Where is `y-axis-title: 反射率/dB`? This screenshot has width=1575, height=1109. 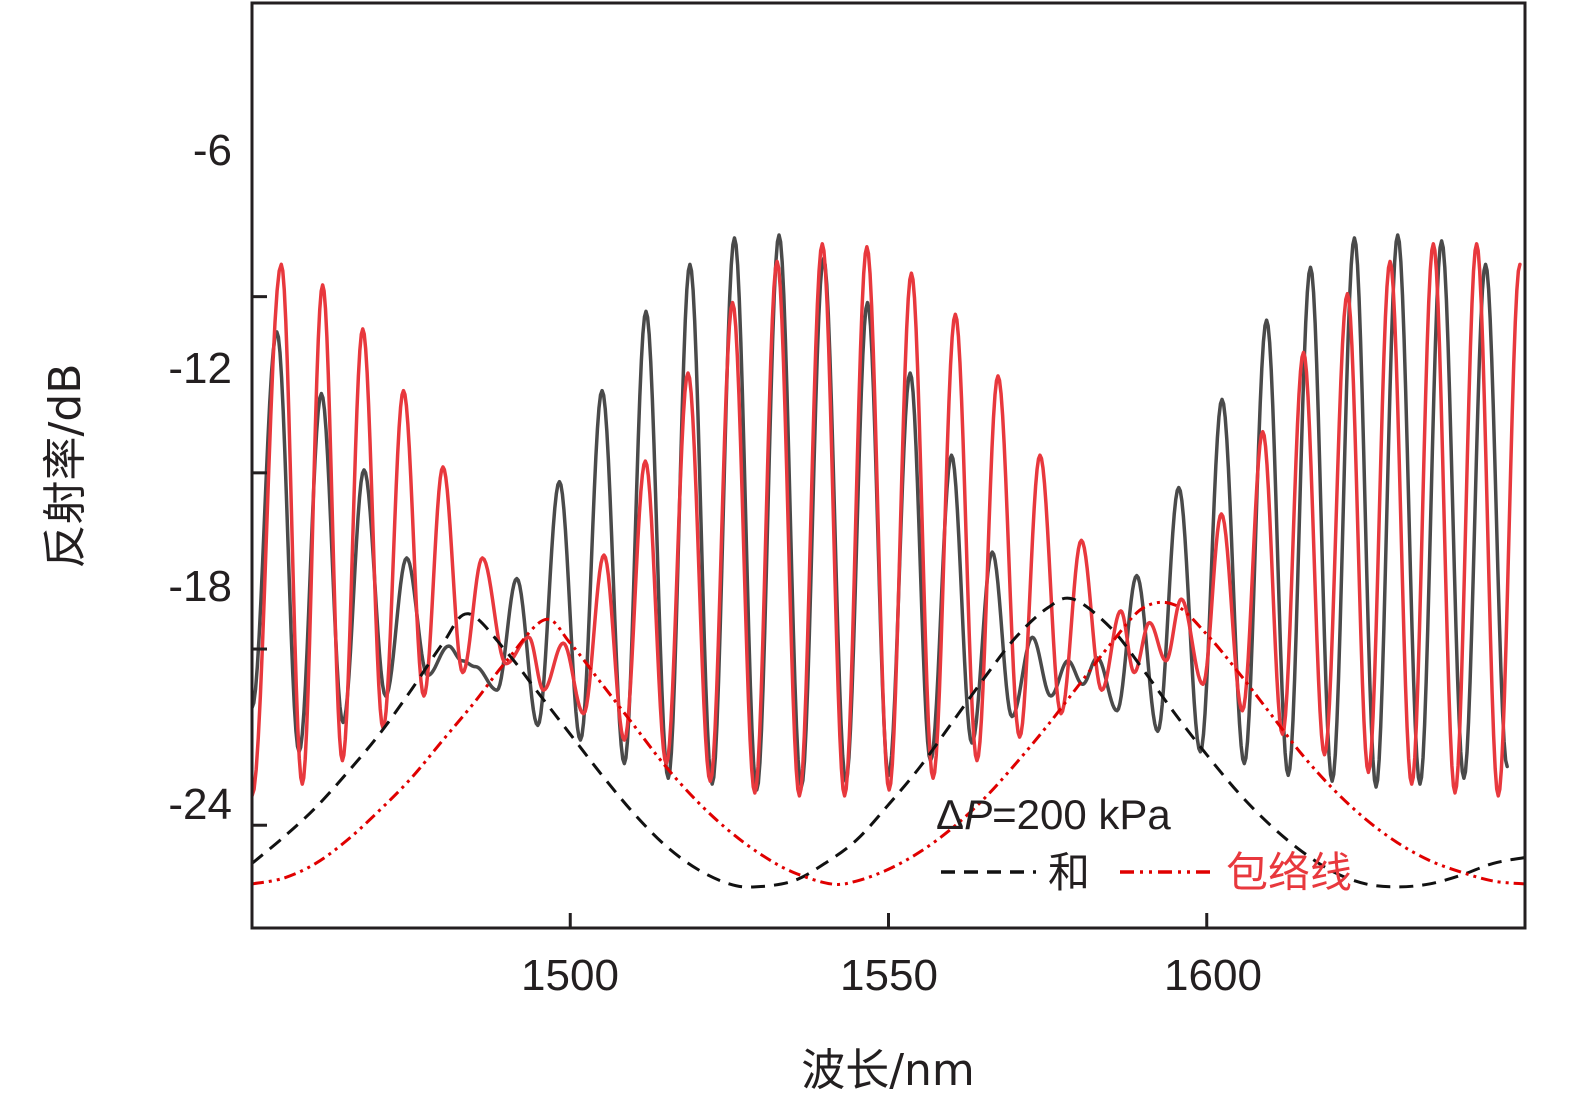
y-axis-title: 反射率/dB is located at coordinates (65, 466).